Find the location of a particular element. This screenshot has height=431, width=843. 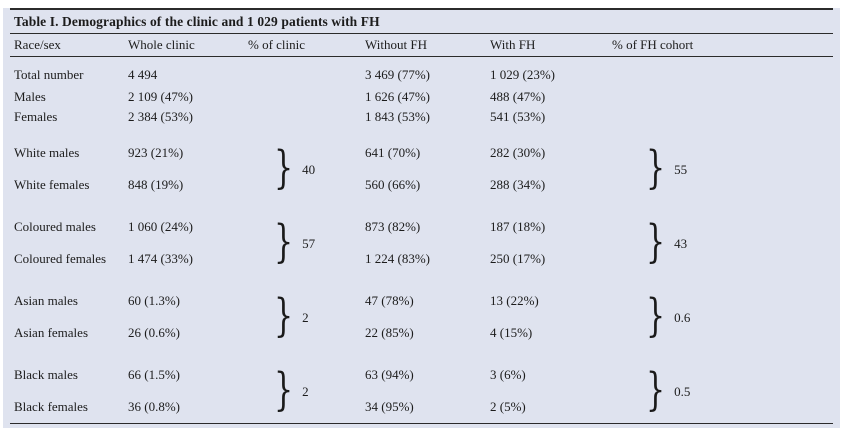

cell-without-fh: 47 (78%) is located at coordinates (389, 300).